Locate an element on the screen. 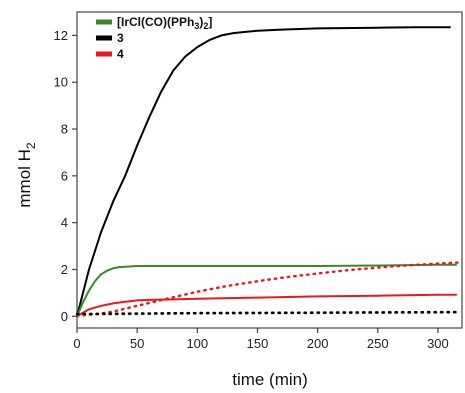 This screenshot has width=465, height=393. y-tick-label: 6 is located at coordinates (64, 175).